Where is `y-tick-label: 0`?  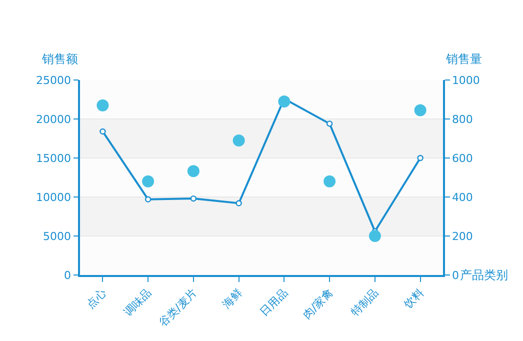
y-tick-label: 0 is located at coordinates (68, 275).